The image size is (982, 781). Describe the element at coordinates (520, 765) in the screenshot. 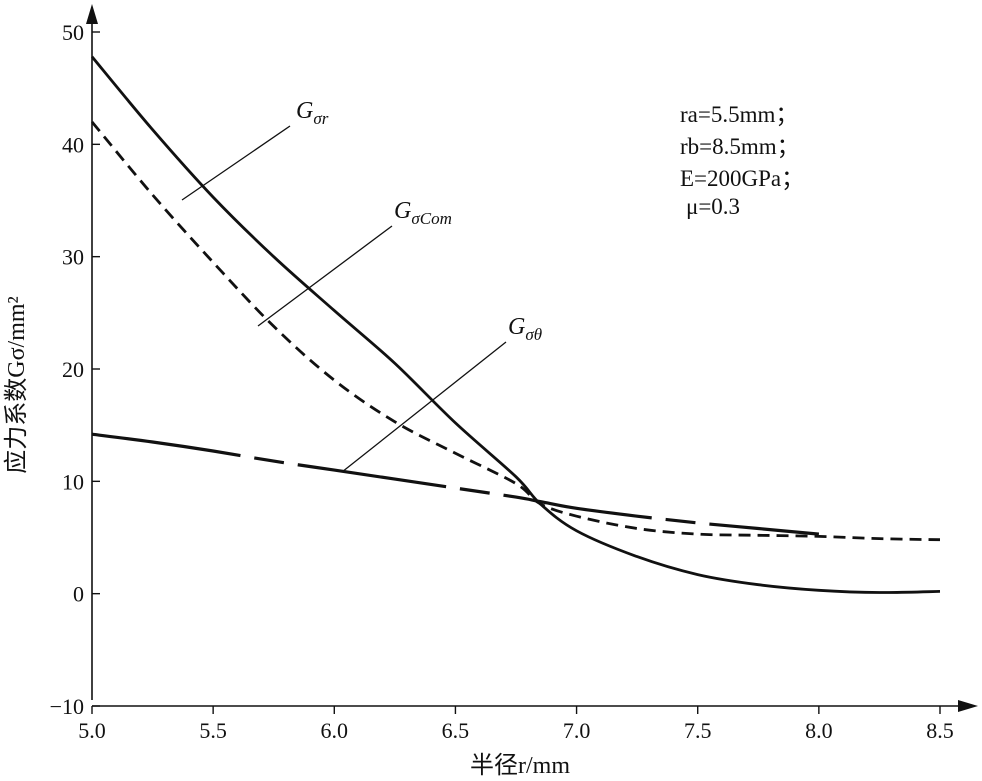

I see `x-axis-label: 半径r/mm` at that location.